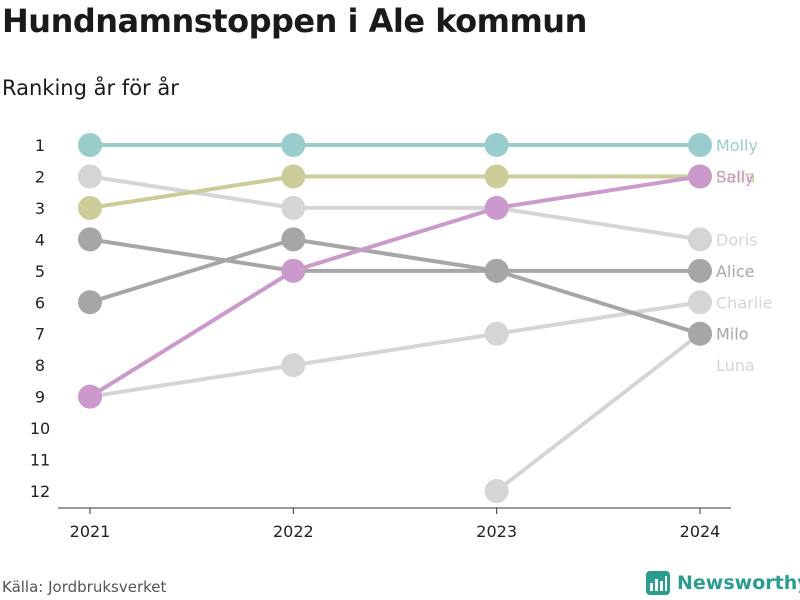 The width and height of the screenshot is (800, 600). What do you see at coordinates (395, 192) in the screenshot?
I see `series-line-bella` at bounding box center [395, 192].